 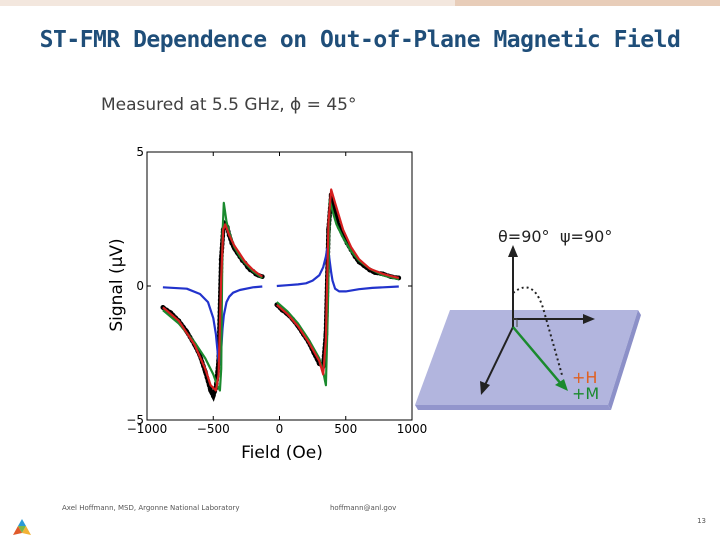 I want to click on footer-email: hoffmann@anl.gov, so click(x=363, y=508).